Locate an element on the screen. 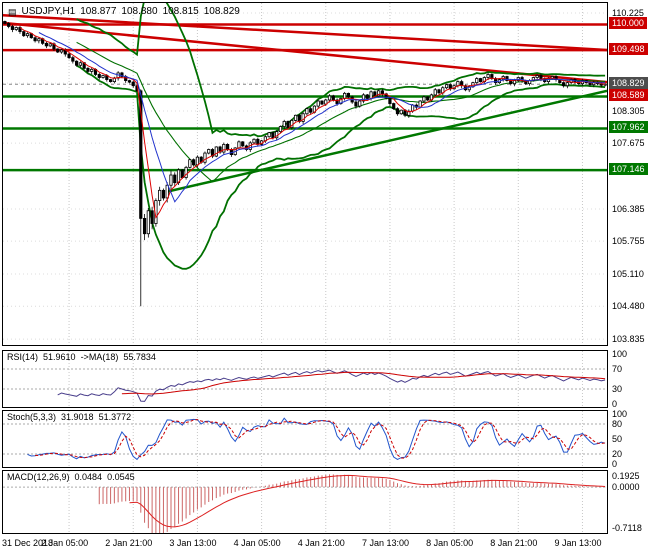 The width and height of the screenshot is (660, 560). time-label: 8 Jan 21:00 is located at coordinates (514, 543).